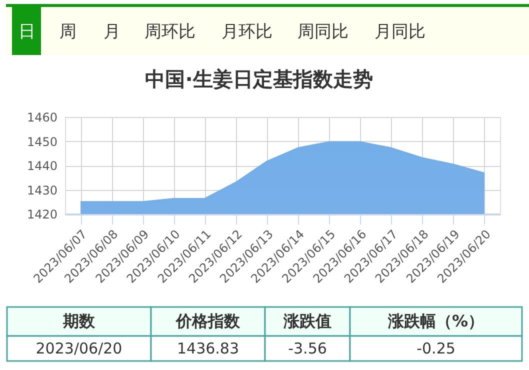 The image size is (529, 370). What do you see at coordinates (42, 190) in the screenshot?
I see `y-tick-label: 1430` at bounding box center [42, 190].